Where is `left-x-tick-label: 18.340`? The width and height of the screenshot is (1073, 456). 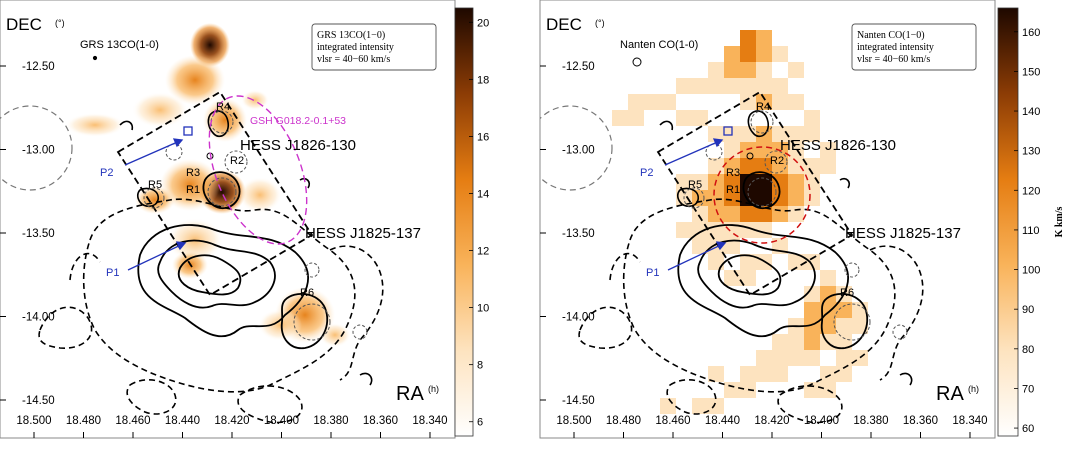
left-x-tick-label: 18.340 is located at coordinates (429, 421).